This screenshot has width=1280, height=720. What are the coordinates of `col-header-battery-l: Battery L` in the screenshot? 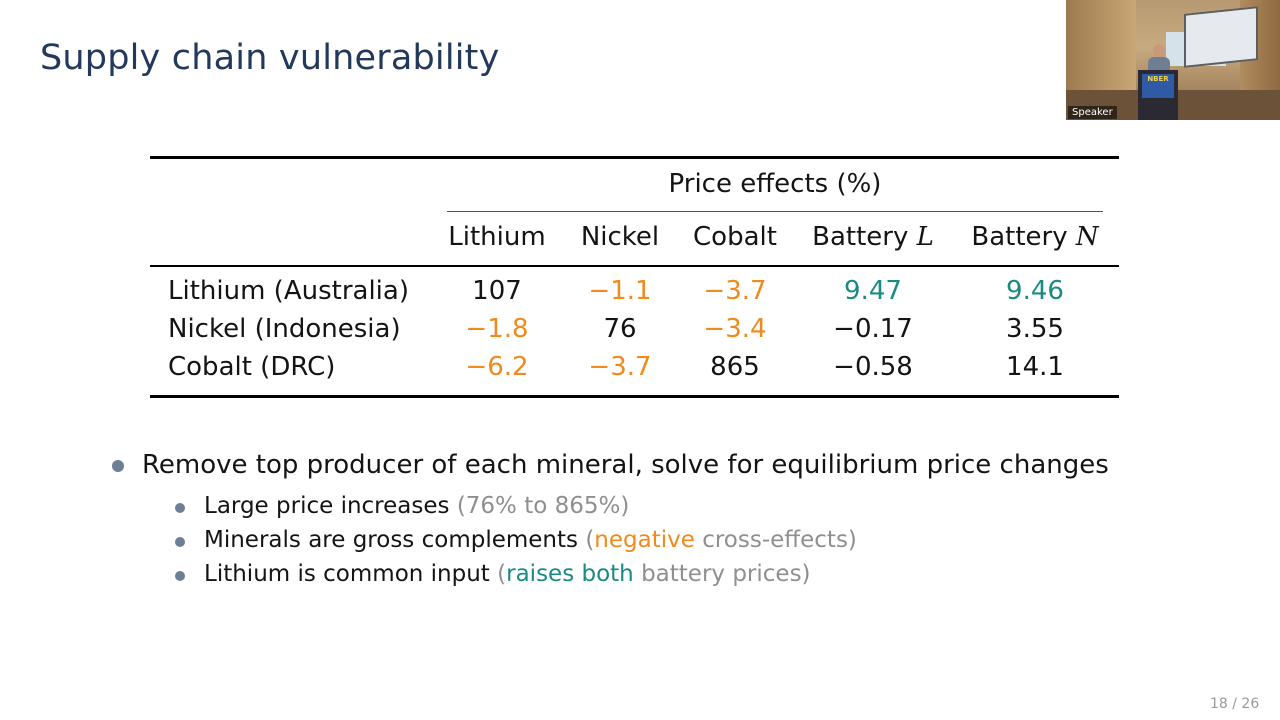 It's located at (873, 237).